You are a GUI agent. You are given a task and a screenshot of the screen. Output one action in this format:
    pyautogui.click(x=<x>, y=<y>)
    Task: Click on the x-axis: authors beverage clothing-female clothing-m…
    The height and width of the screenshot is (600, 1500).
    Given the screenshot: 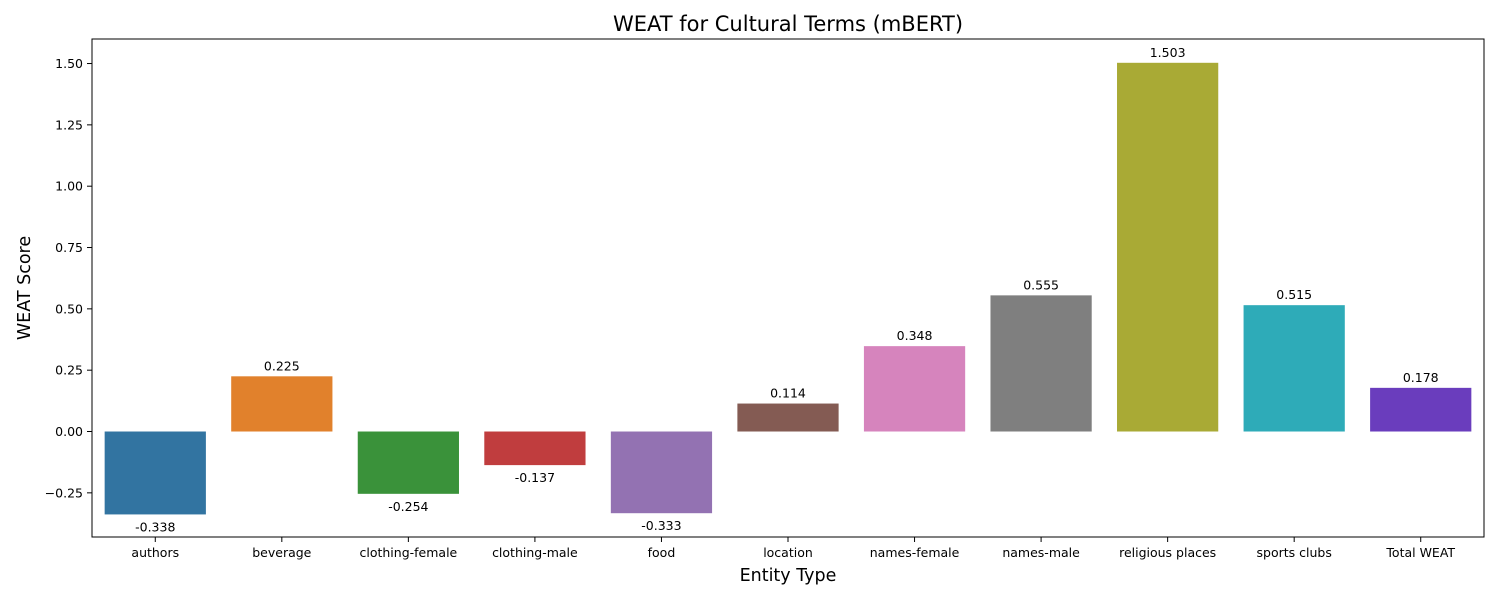 What is the action you would take?
    pyautogui.click(x=793, y=548)
    